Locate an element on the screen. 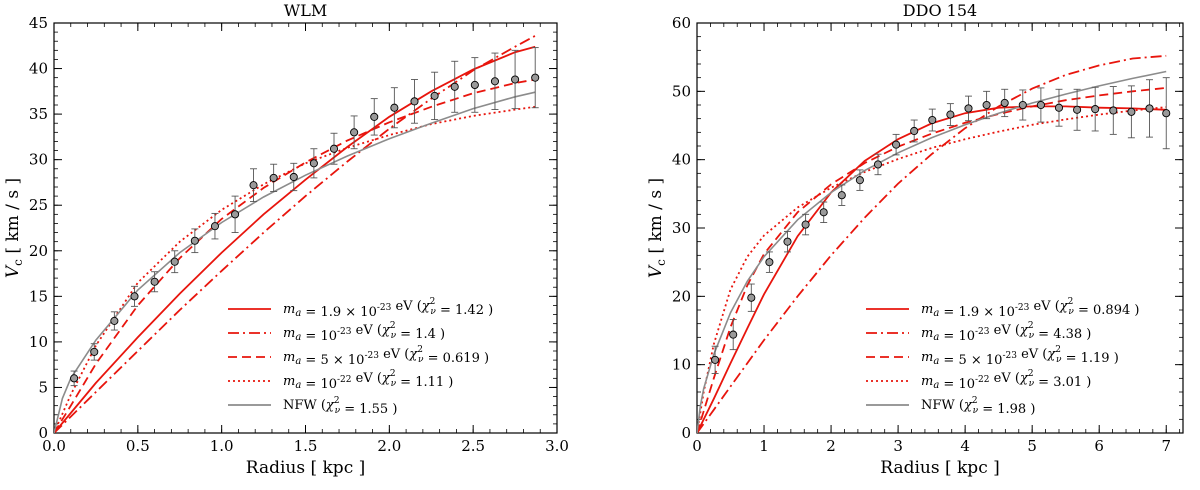 This screenshot has width=1200, height=490. y-tick-label: 40 is located at coordinates (38, 69).